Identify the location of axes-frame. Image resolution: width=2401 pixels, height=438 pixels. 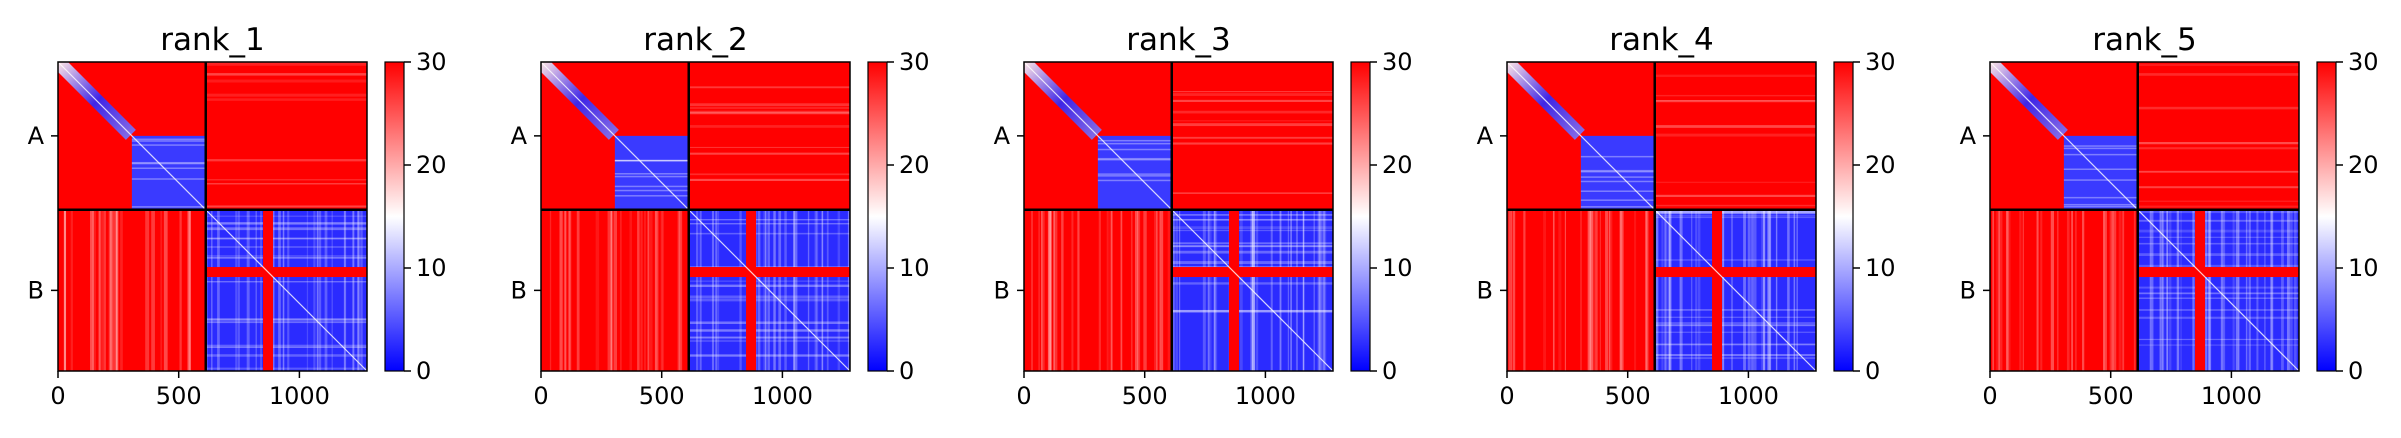
(1178, 216).